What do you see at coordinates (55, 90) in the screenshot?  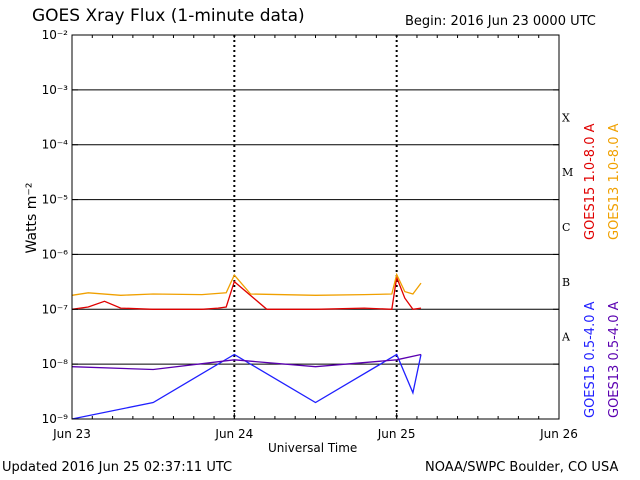 I see `y-tick-label: 10⁻³` at bounding box center [55, 90].